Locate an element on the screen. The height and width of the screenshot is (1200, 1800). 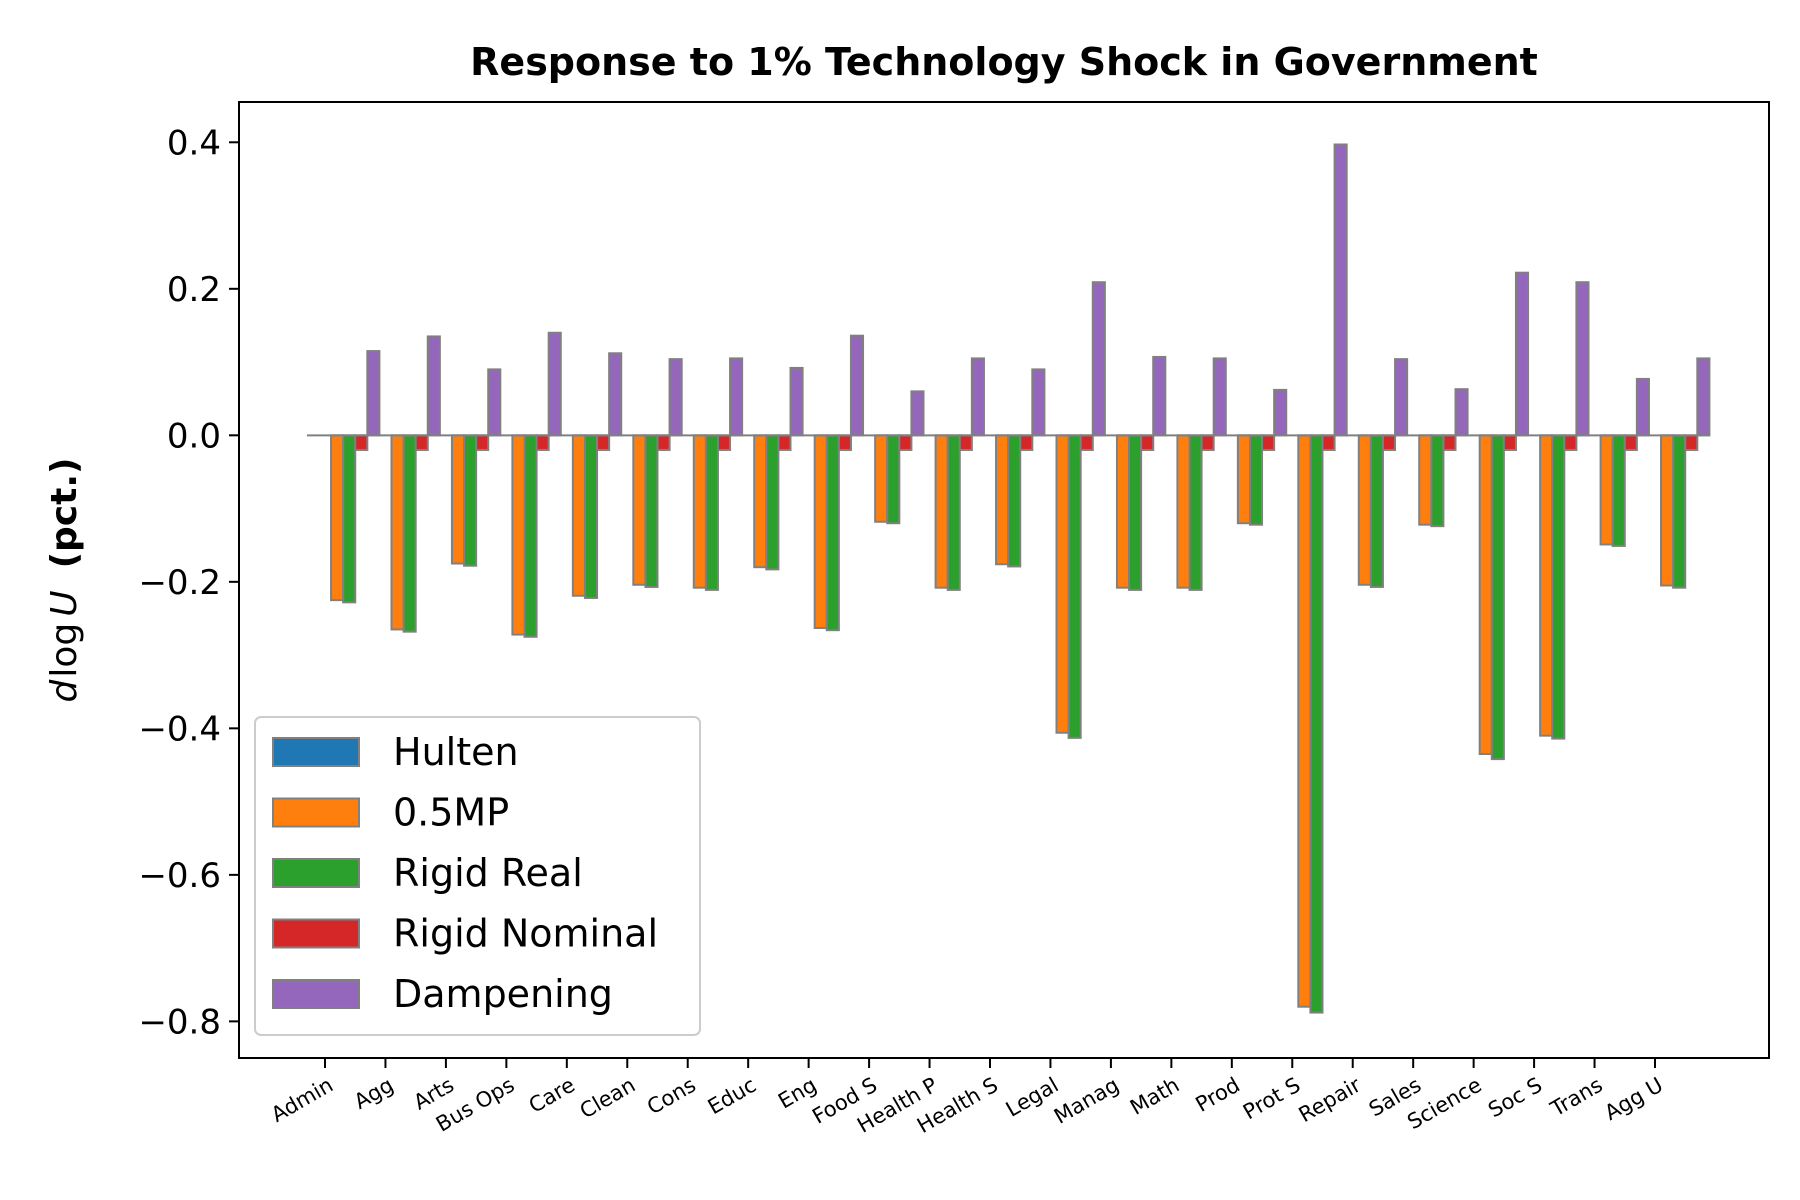
bar-0-5mp-repair is located at coordinates (1364, 510).